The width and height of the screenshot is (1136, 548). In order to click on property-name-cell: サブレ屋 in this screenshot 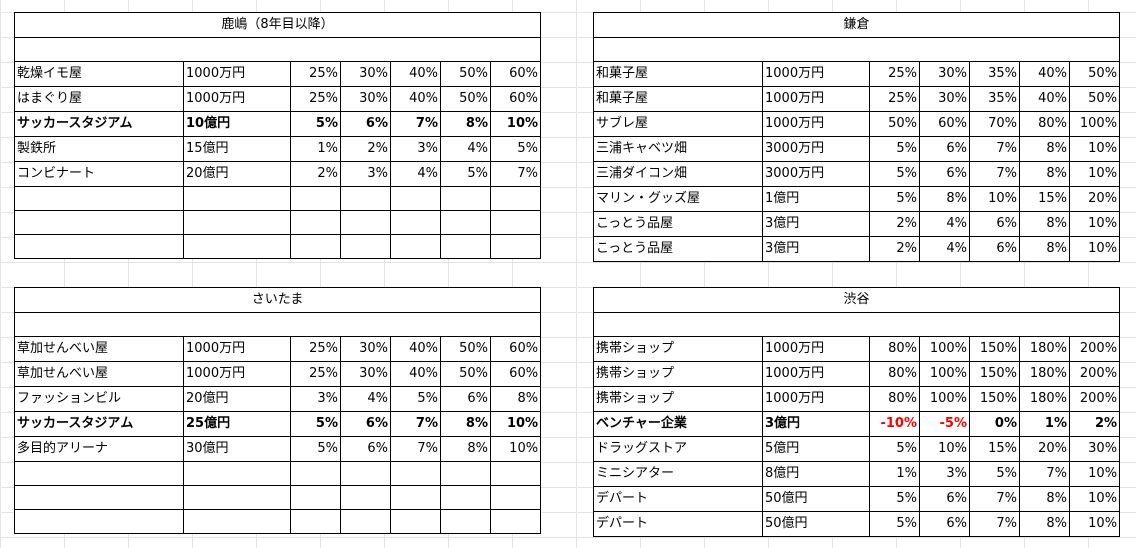, I will do `click(678, 124)`.